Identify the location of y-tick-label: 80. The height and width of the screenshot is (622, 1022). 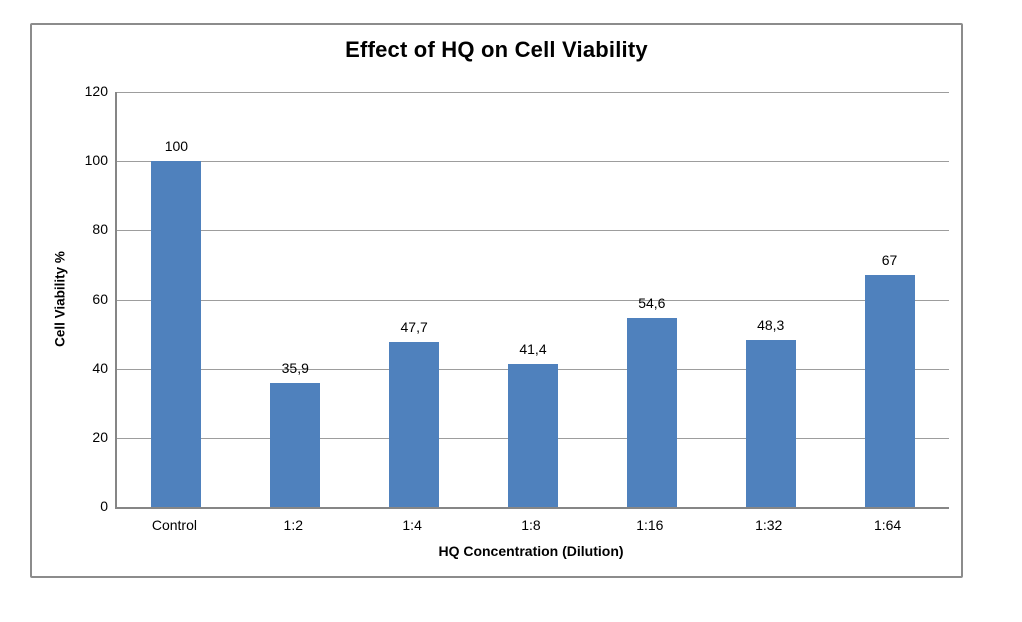
(100, 229).